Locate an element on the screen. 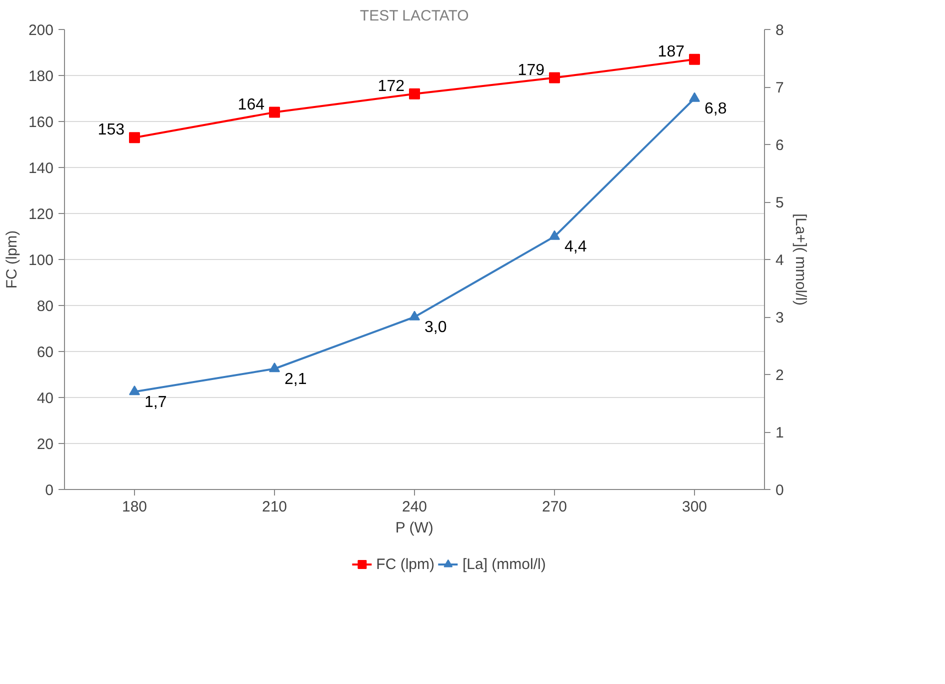 The width and height of the screenshot is (945, 684). x-tick-label: 210 is located at coordinates (275, 507).